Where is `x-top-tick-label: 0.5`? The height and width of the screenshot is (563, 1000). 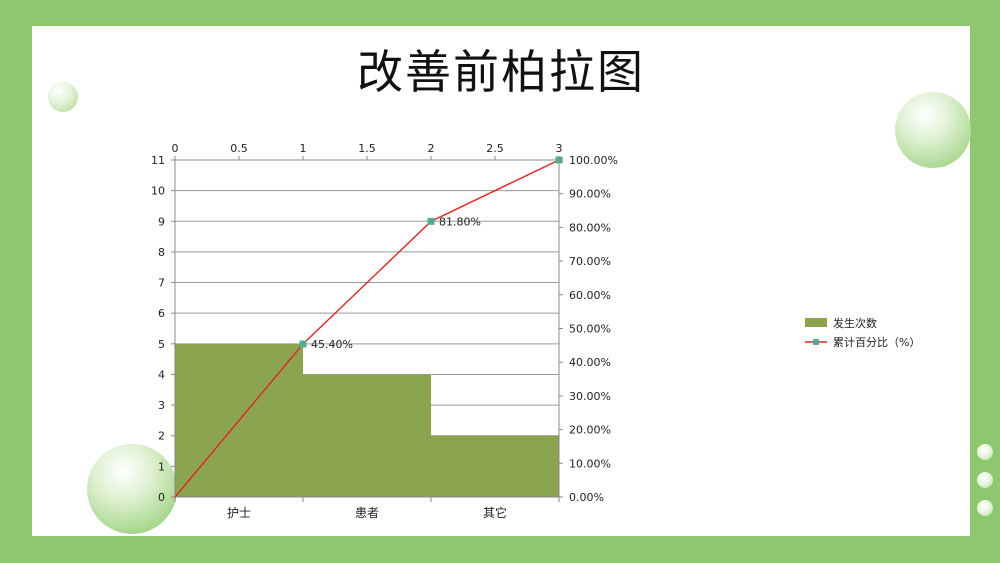
x-top-tick-label: 0.5 is located at coordinates (239, 148).